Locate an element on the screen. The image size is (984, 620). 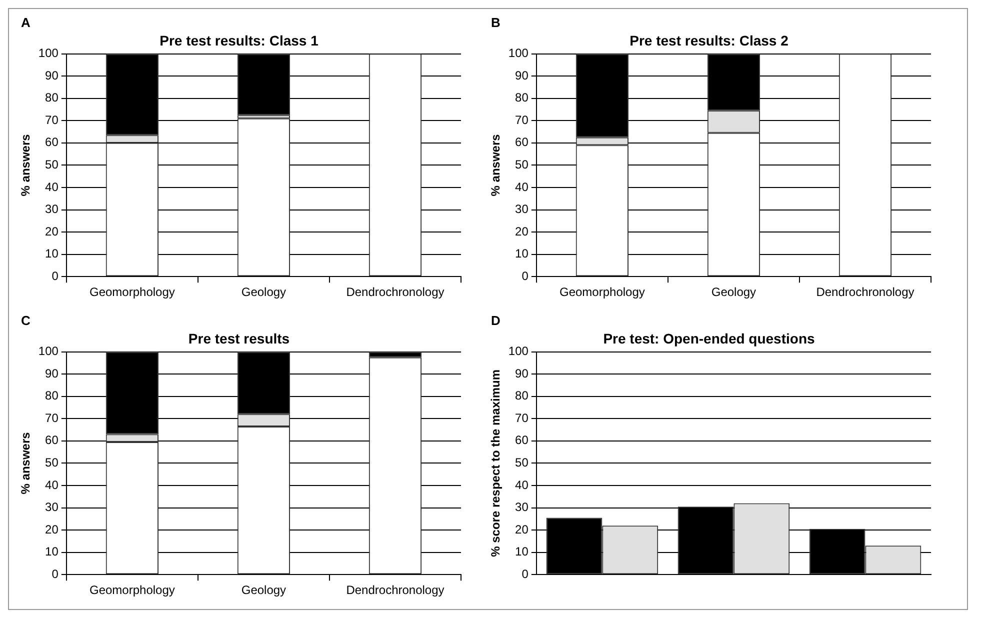
chart-title: Pre test results: Class 1 is located at coordinates (239, 40).